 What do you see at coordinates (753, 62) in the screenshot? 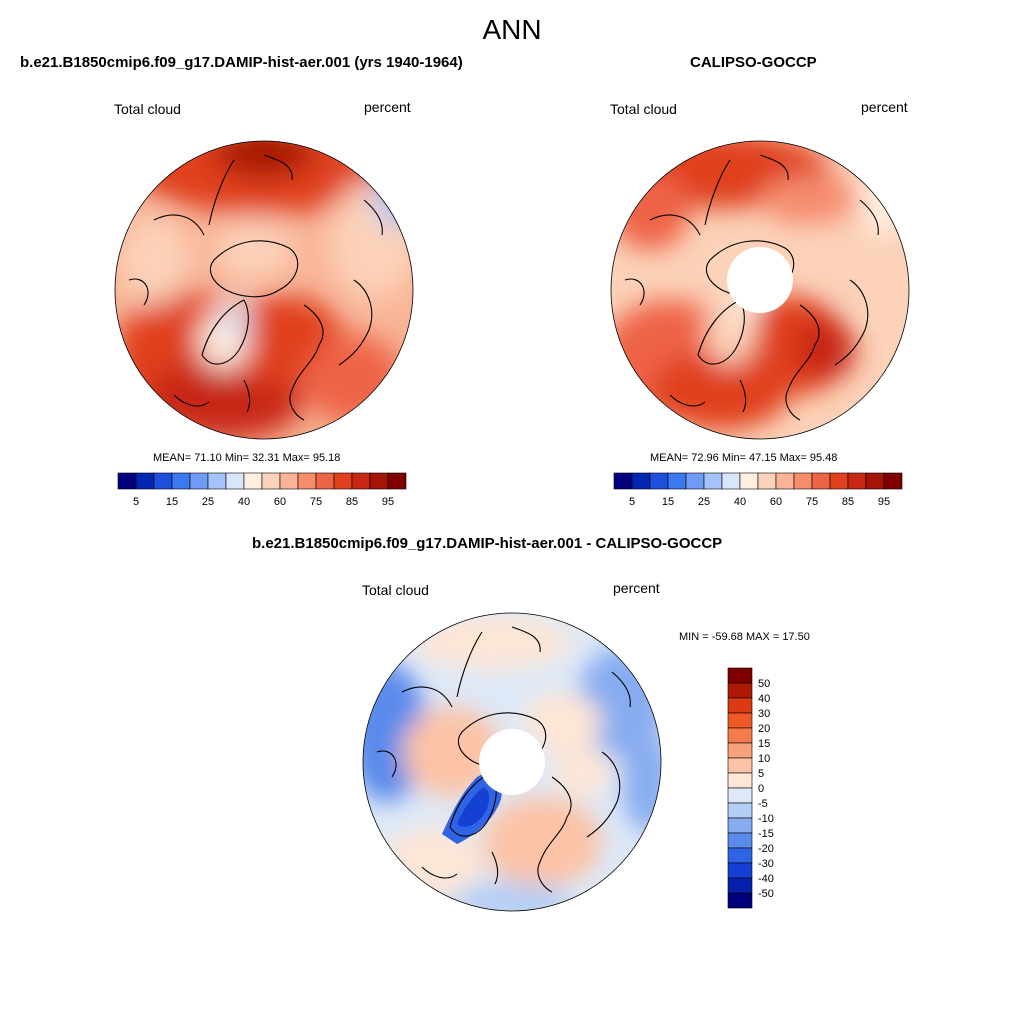
I see `ref-panel-title: CALIPSO-GOCCP` at bounding box center [753, 62].